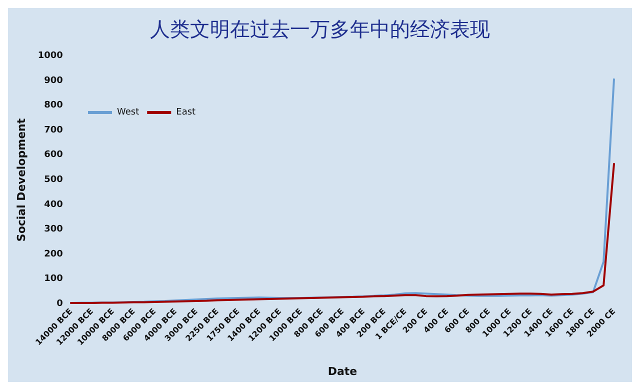 This screenshot has height=390, width=640. I want to click on y-tick-label: 300, so click(53, 229).